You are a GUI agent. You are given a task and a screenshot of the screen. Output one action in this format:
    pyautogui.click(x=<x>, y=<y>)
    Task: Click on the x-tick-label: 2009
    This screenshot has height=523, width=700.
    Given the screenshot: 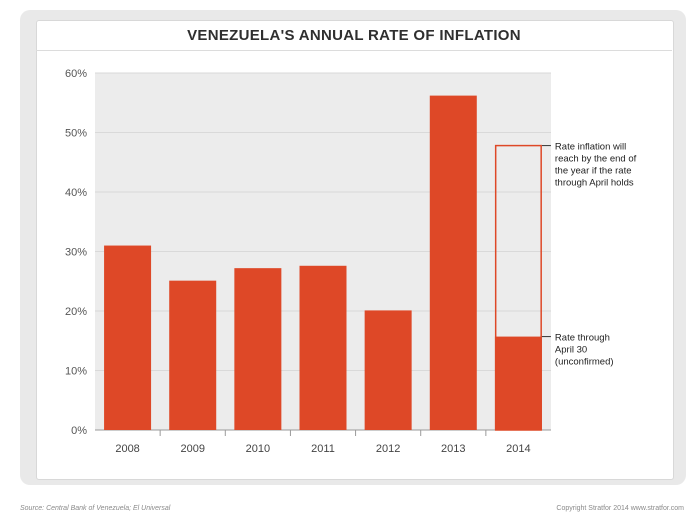 What is the action you would take?
    pyautogui.click(x=192, y=449)
    